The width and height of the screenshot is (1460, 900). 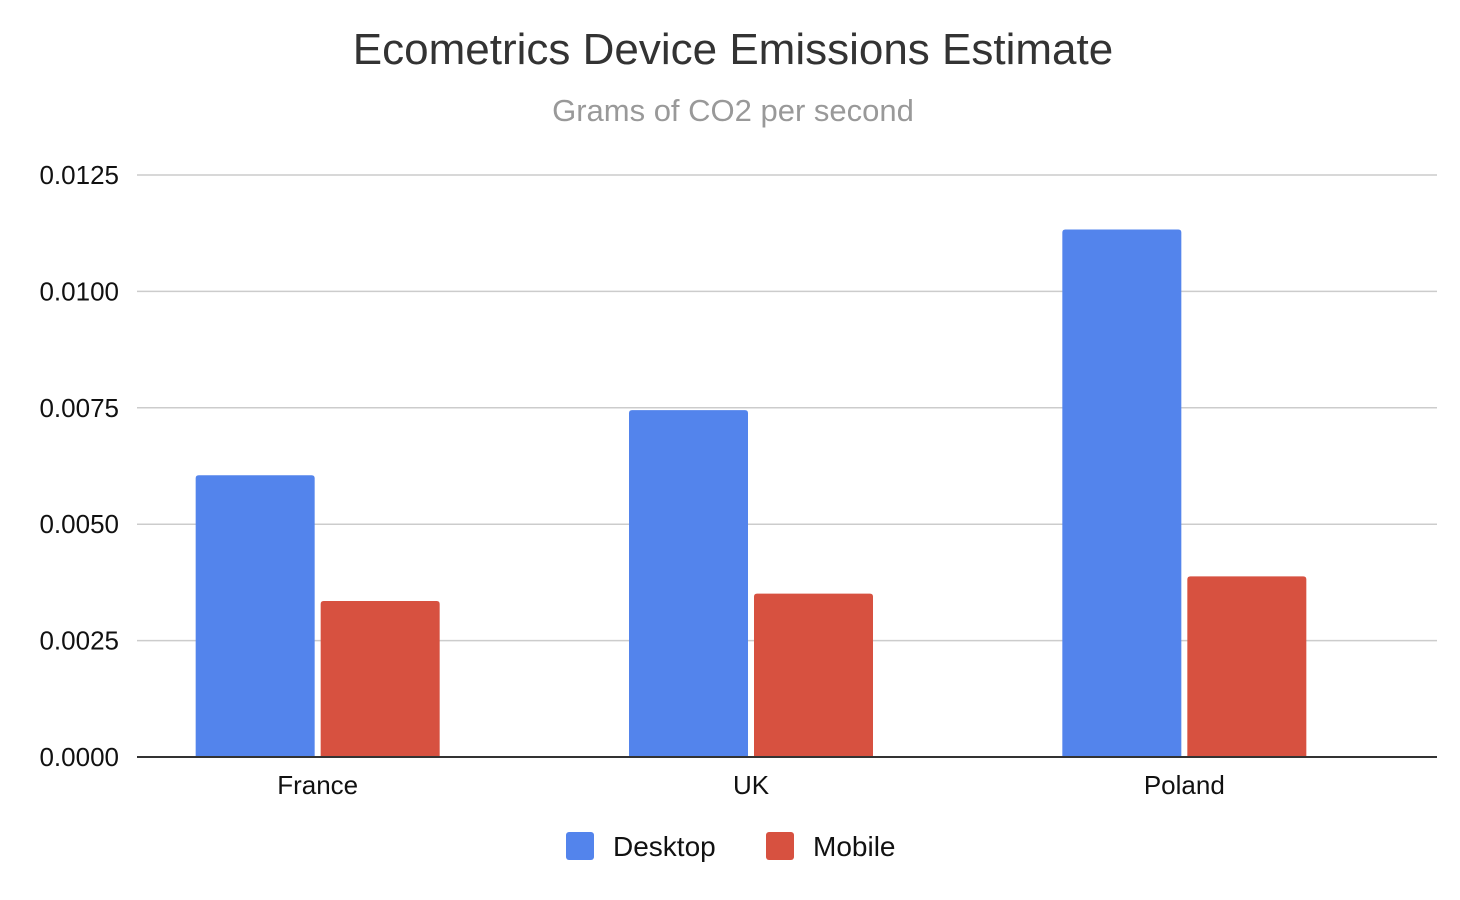 What do you see at coordinates (317, 785) in the screenshot?
I see `x-tick-label: France` at bounding box center [317, 785].